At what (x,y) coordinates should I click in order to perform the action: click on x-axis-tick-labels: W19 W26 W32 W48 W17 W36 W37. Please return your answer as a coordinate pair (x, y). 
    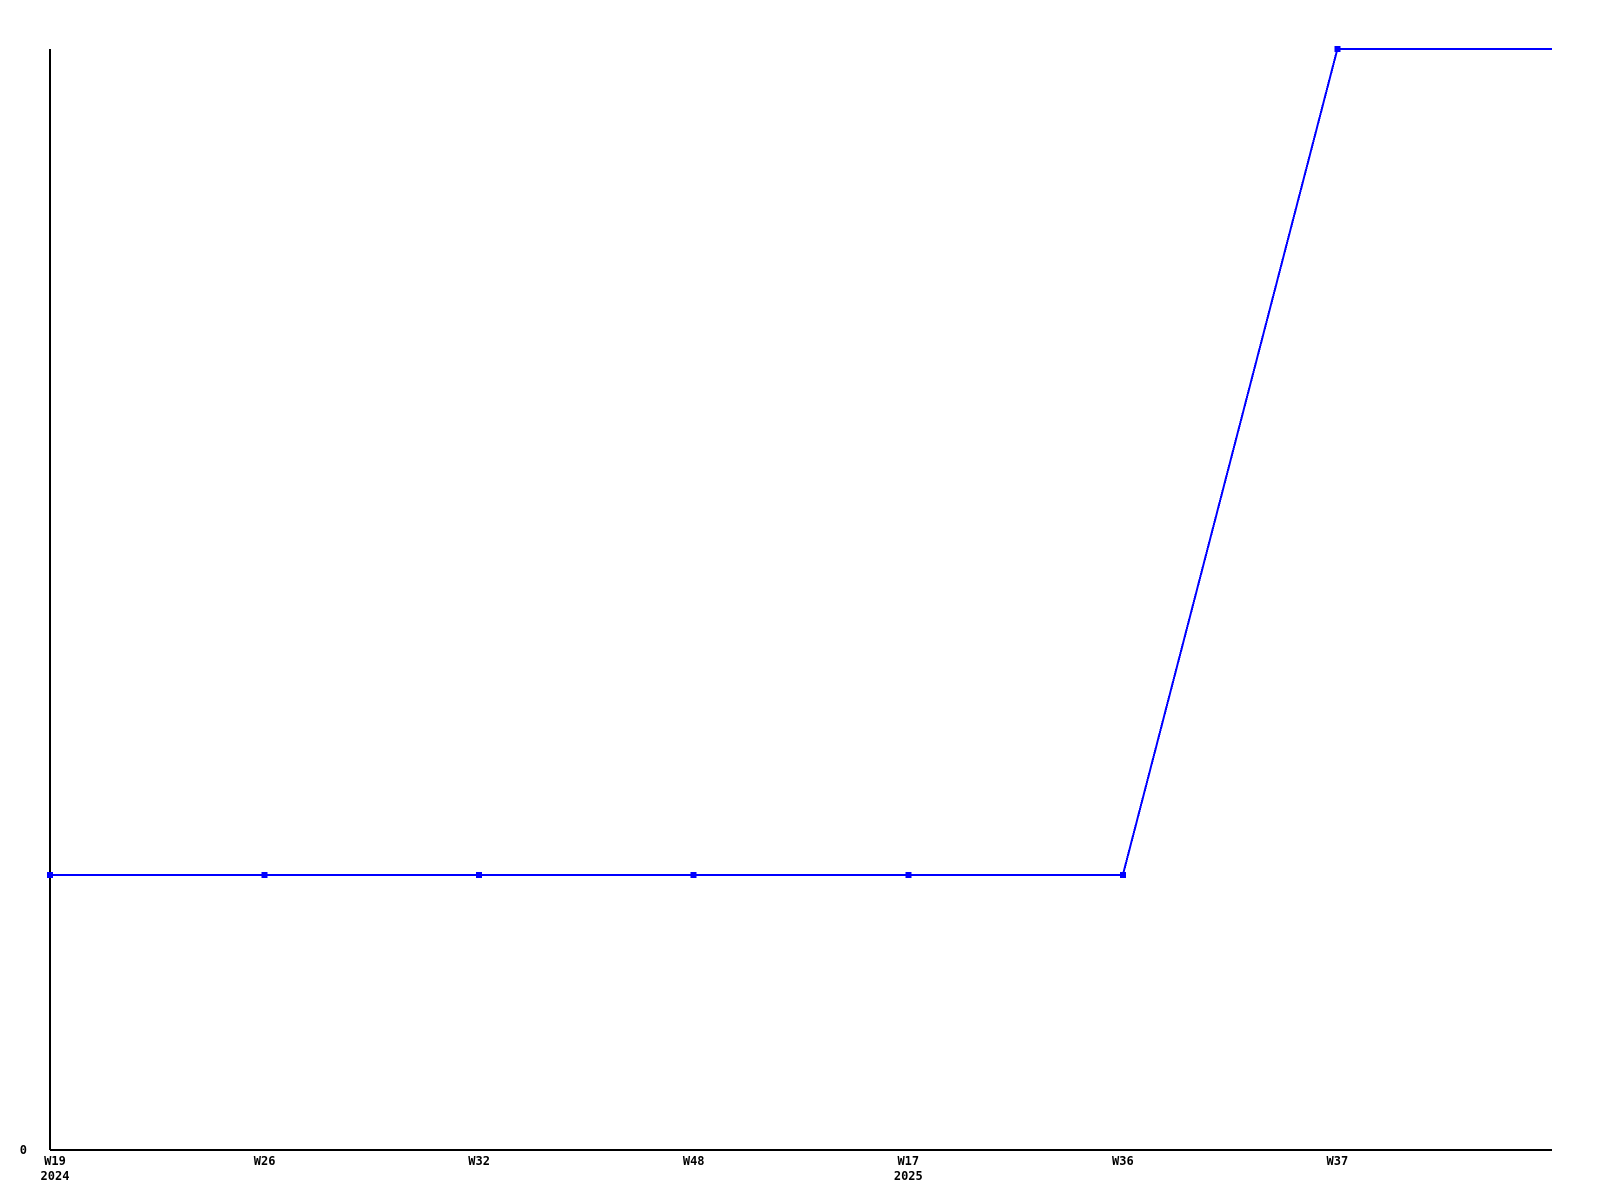
    Looking at the image, I should click on (696, 1161).